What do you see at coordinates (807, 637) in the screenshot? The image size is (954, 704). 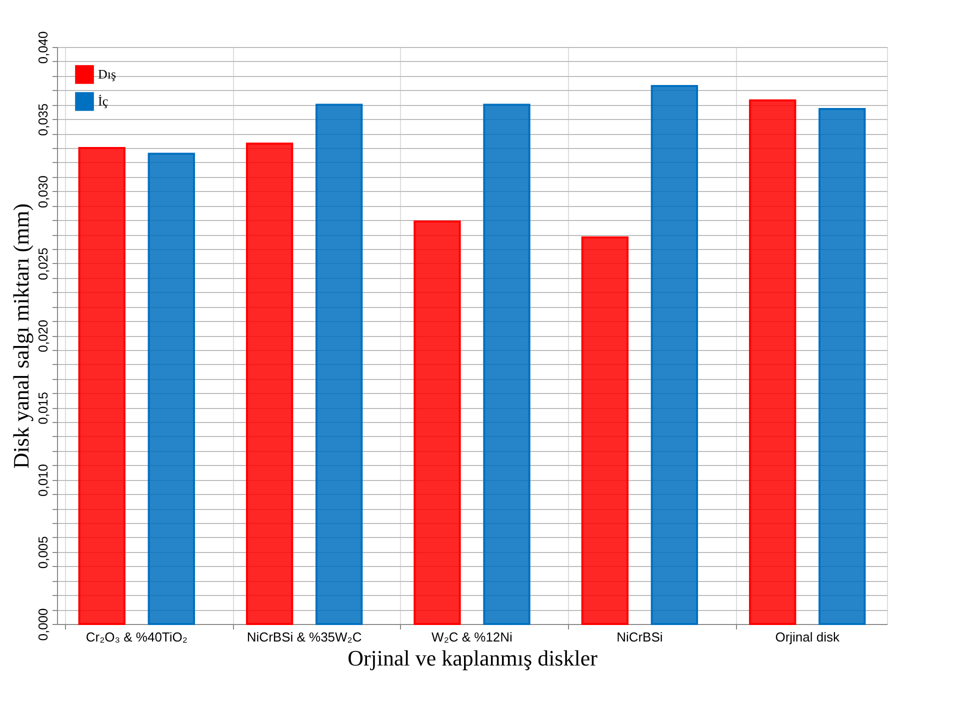 I see `x-tick-label: Orjinal disk` at bounding box center [807, 637].